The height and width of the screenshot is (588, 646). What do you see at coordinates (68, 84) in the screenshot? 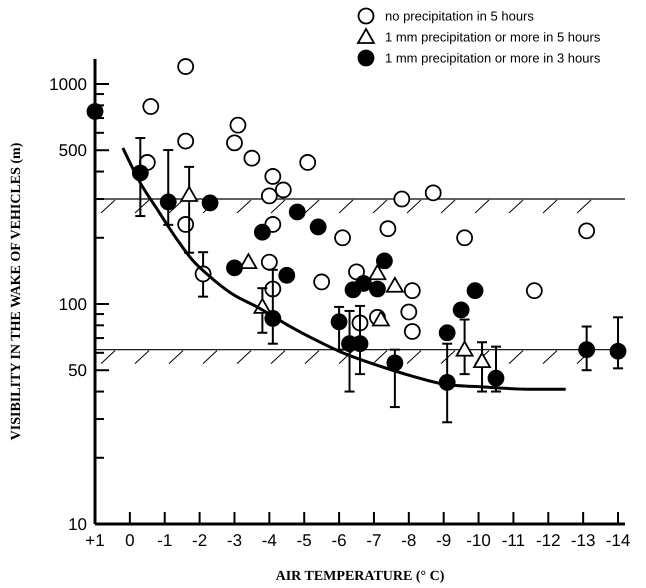
I see `y-tick-label: 1000` at bounding box center [68, 84].